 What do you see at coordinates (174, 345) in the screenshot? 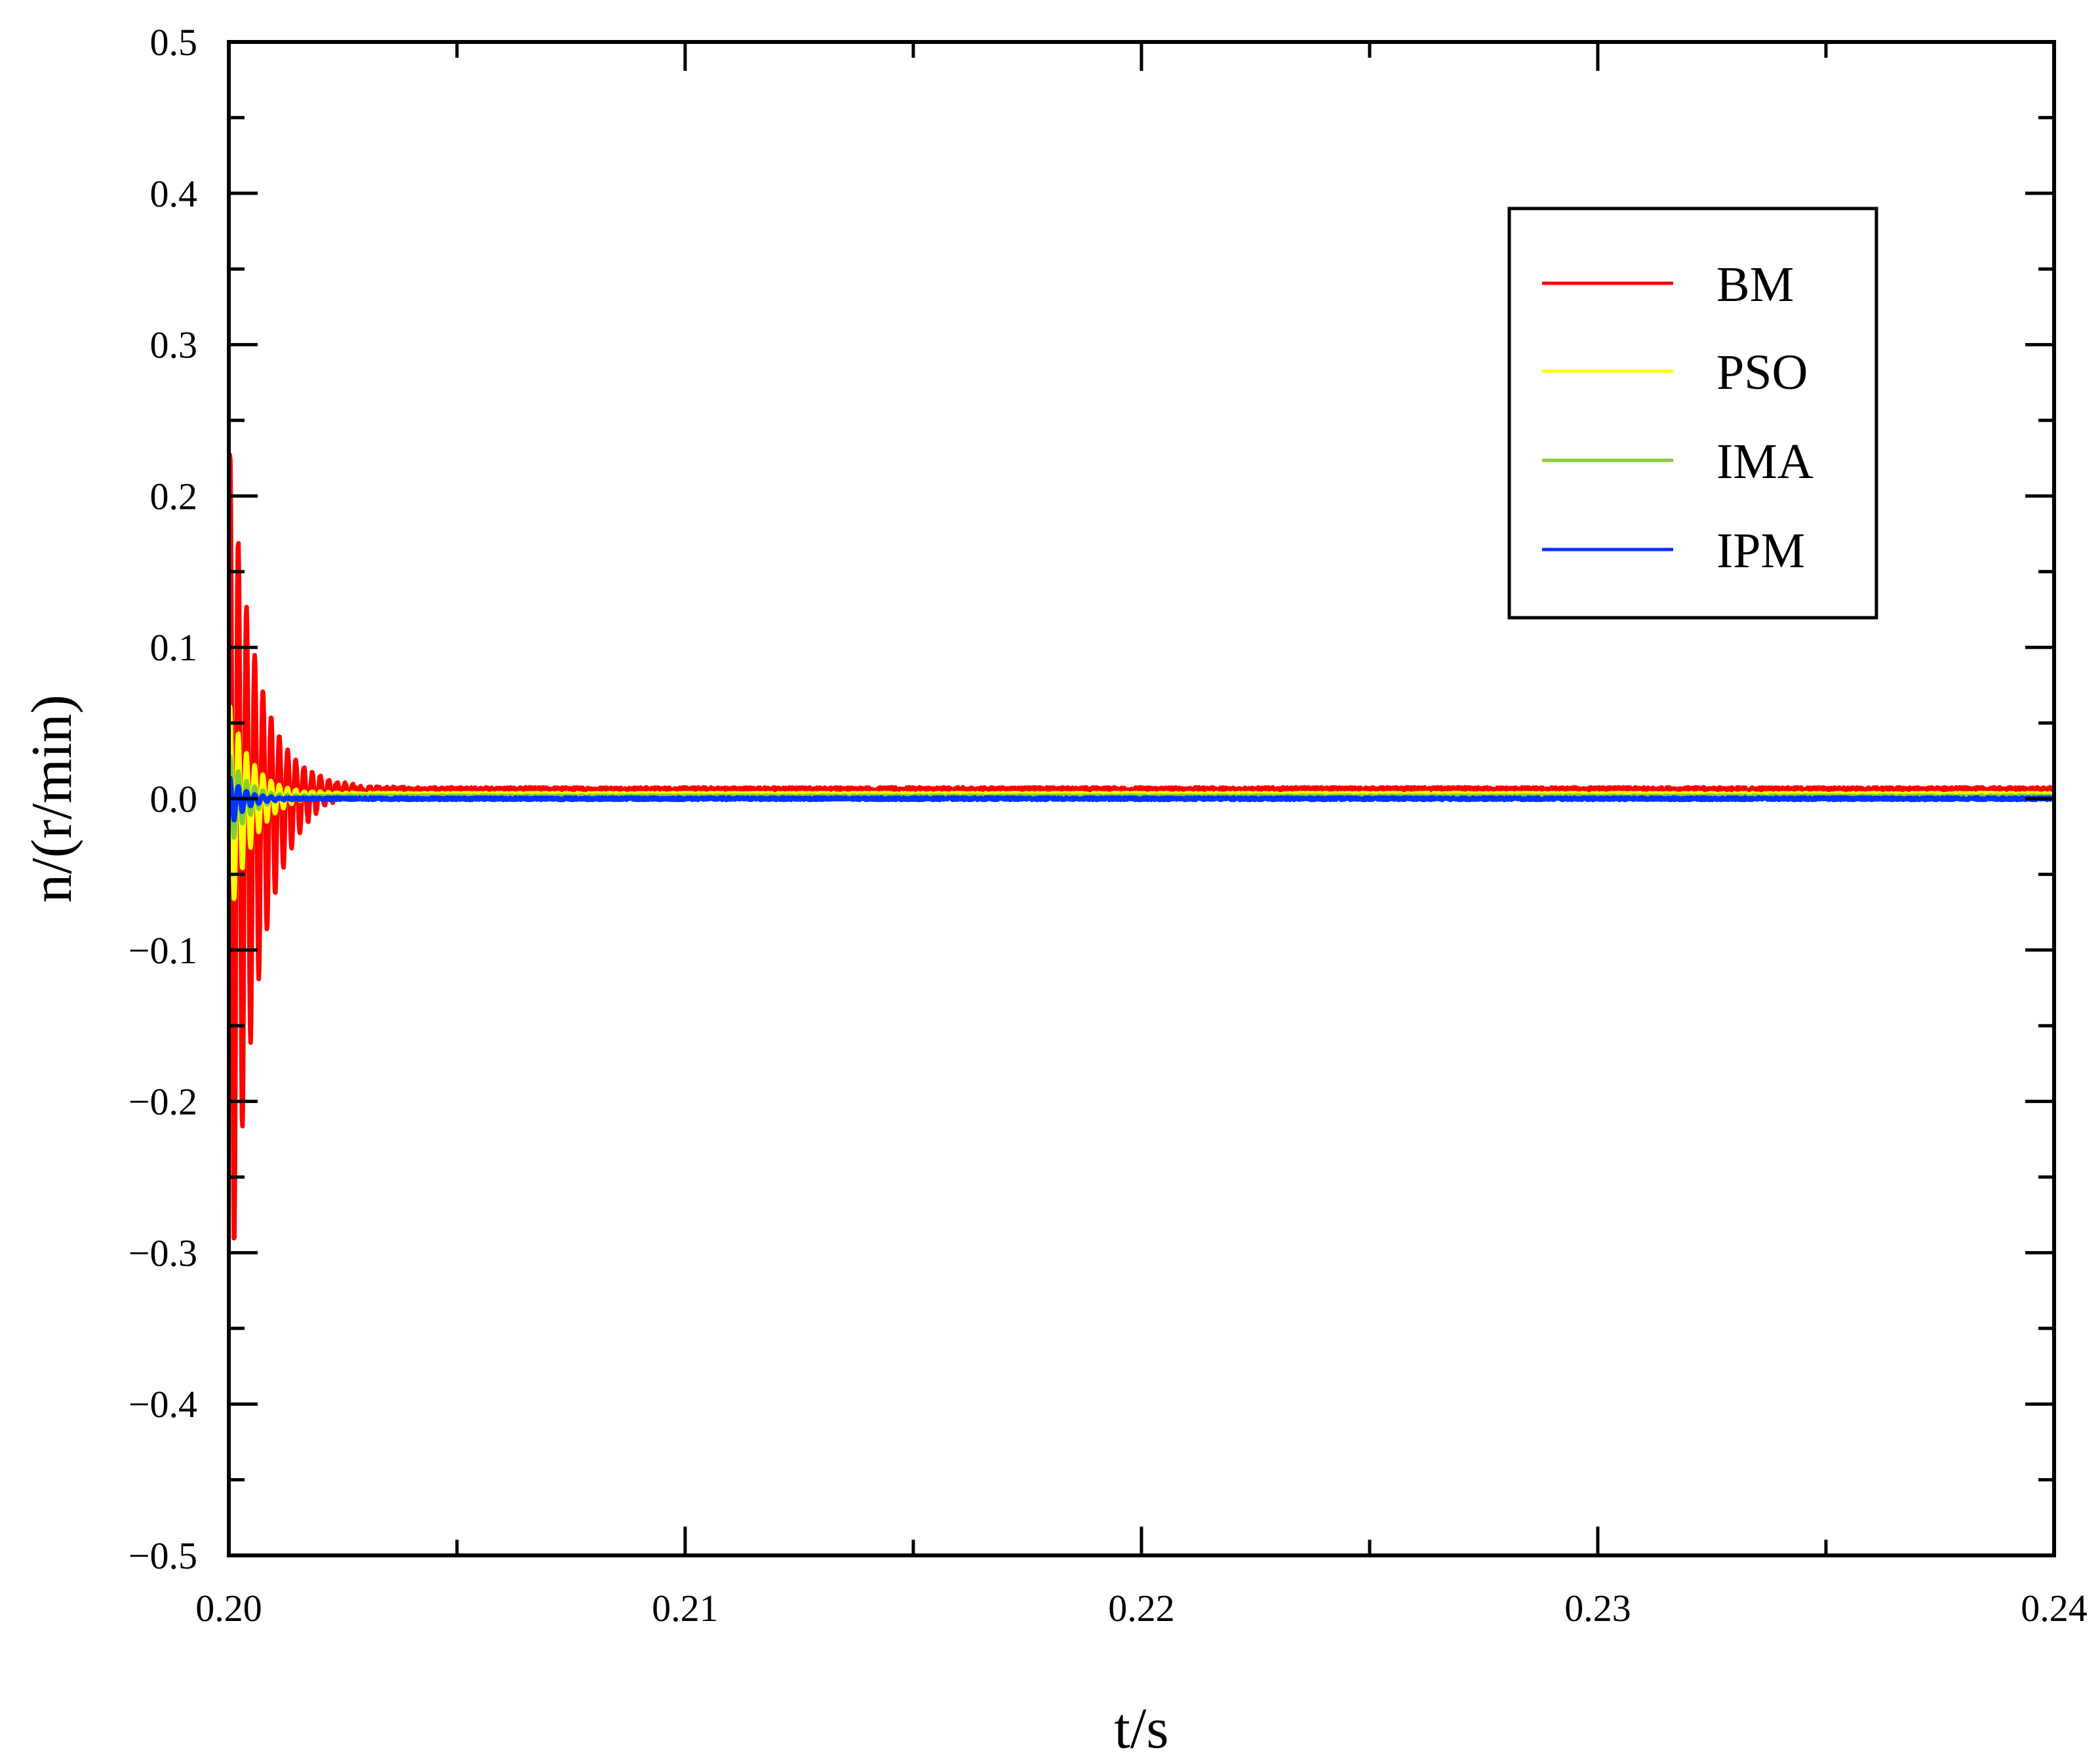
I see `y-tick-label: 0.3` at bounding box center [174, 345].